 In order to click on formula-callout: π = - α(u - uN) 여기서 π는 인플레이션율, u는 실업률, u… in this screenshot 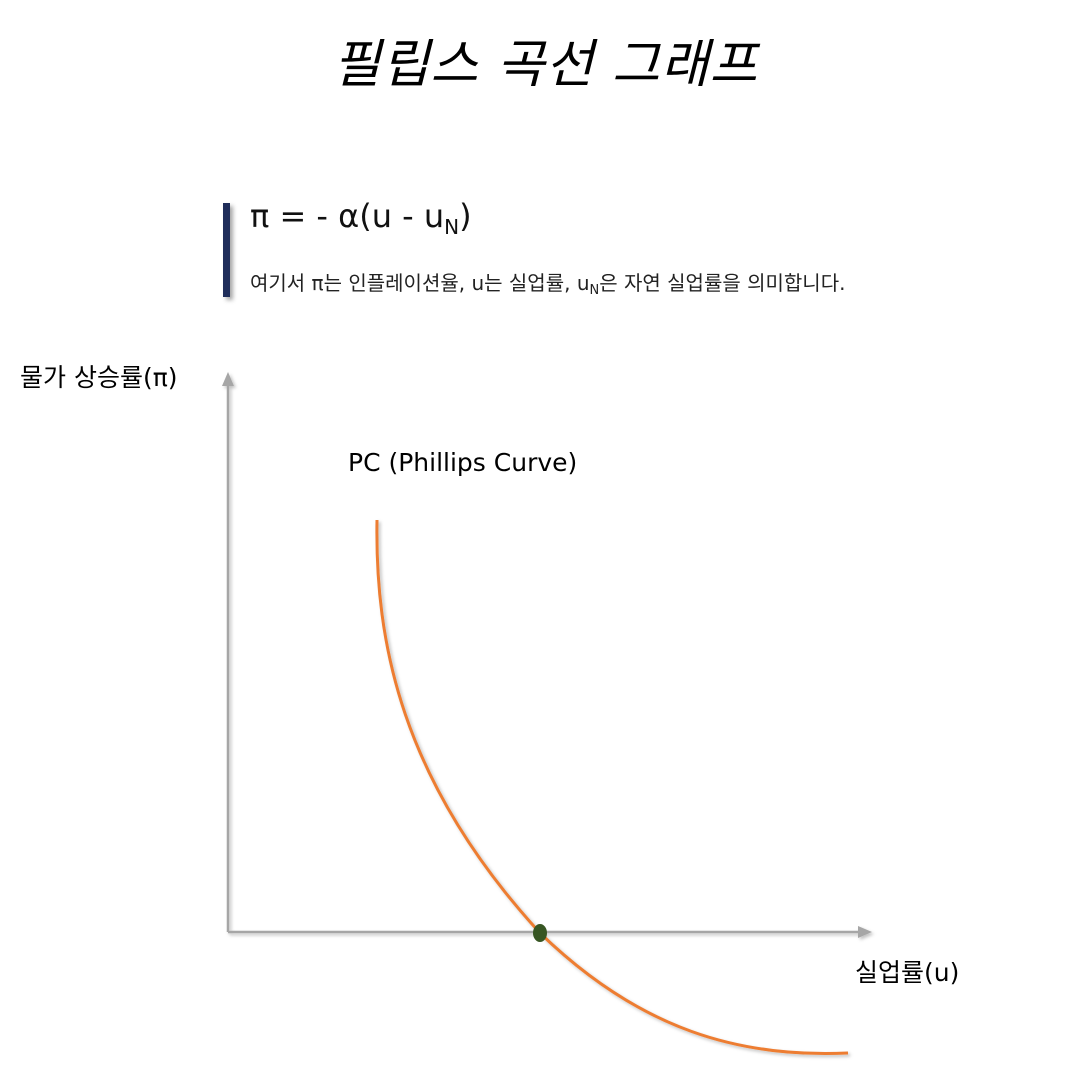, I will do `click(653, 247)`.